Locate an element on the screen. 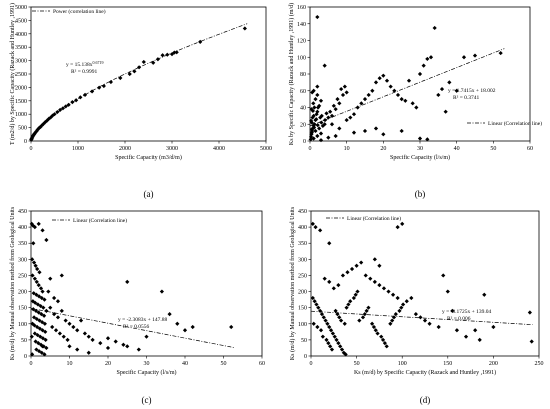  x-tick-label: 5000 is located at coordinates (266, 149).